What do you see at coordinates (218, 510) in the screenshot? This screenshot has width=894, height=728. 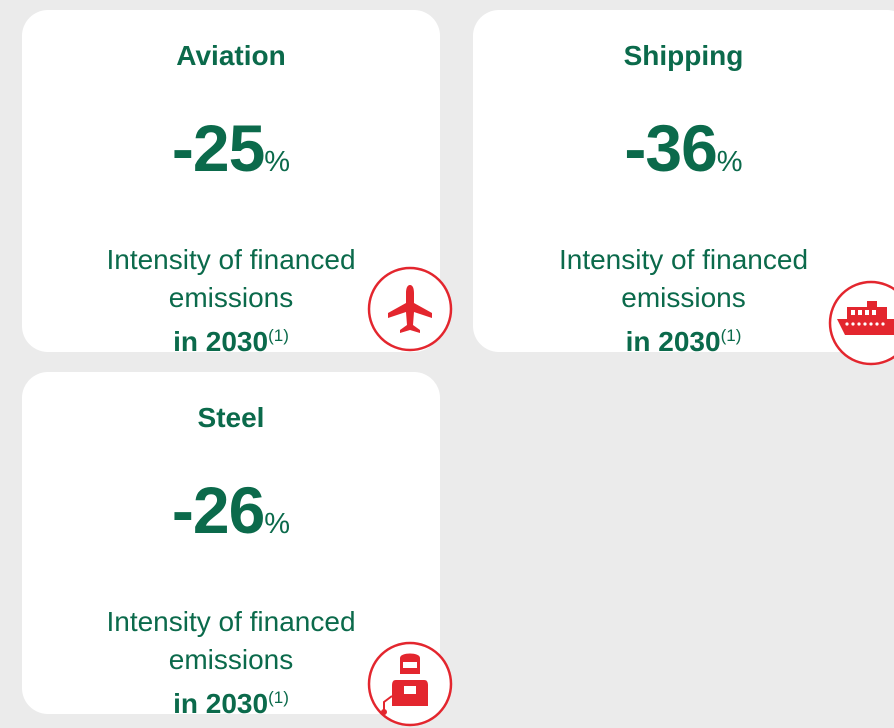 I see `value: -26` at bounding box center [218, 510].